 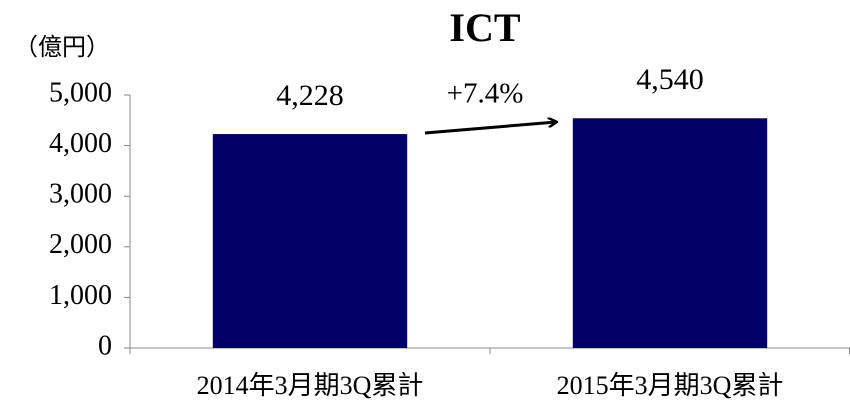 I want to click on y-unit-label: （億円）, so click(x=62, y=47).